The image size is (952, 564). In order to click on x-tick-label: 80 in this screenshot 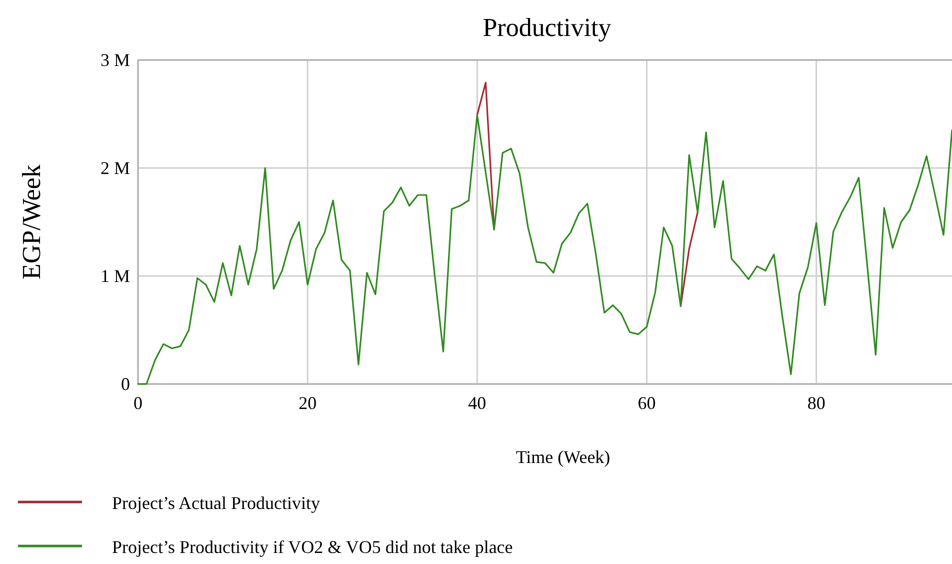, I will do `click(816, 403)`.